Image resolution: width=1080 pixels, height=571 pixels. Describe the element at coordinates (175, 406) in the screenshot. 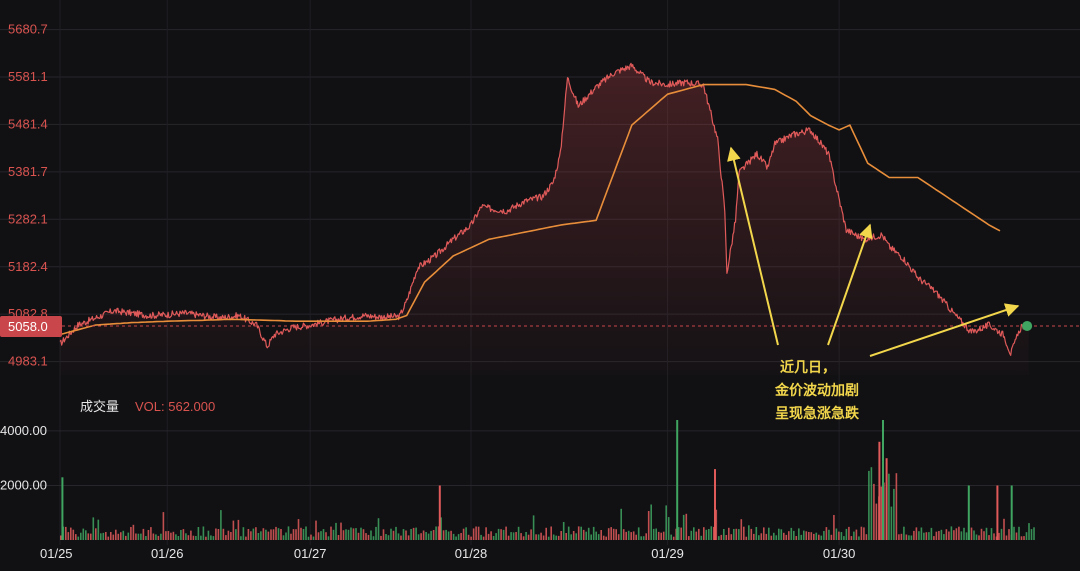

I see `volume-value: VOL: 562.000` at that location.